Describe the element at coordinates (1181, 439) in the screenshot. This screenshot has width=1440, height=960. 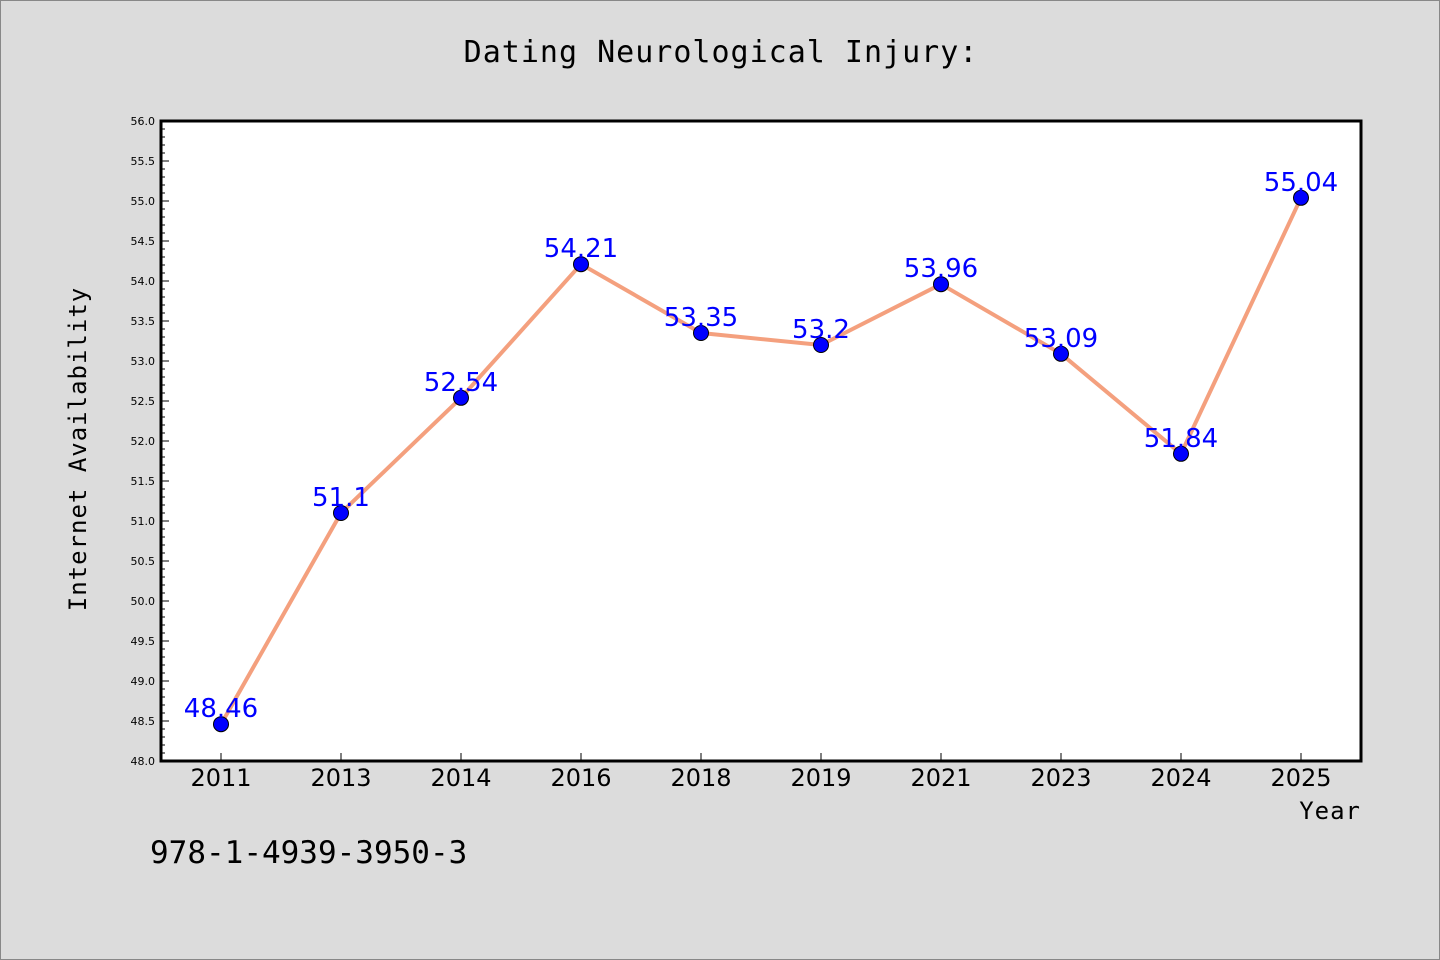
I see `data-label: 51.84` at that location.